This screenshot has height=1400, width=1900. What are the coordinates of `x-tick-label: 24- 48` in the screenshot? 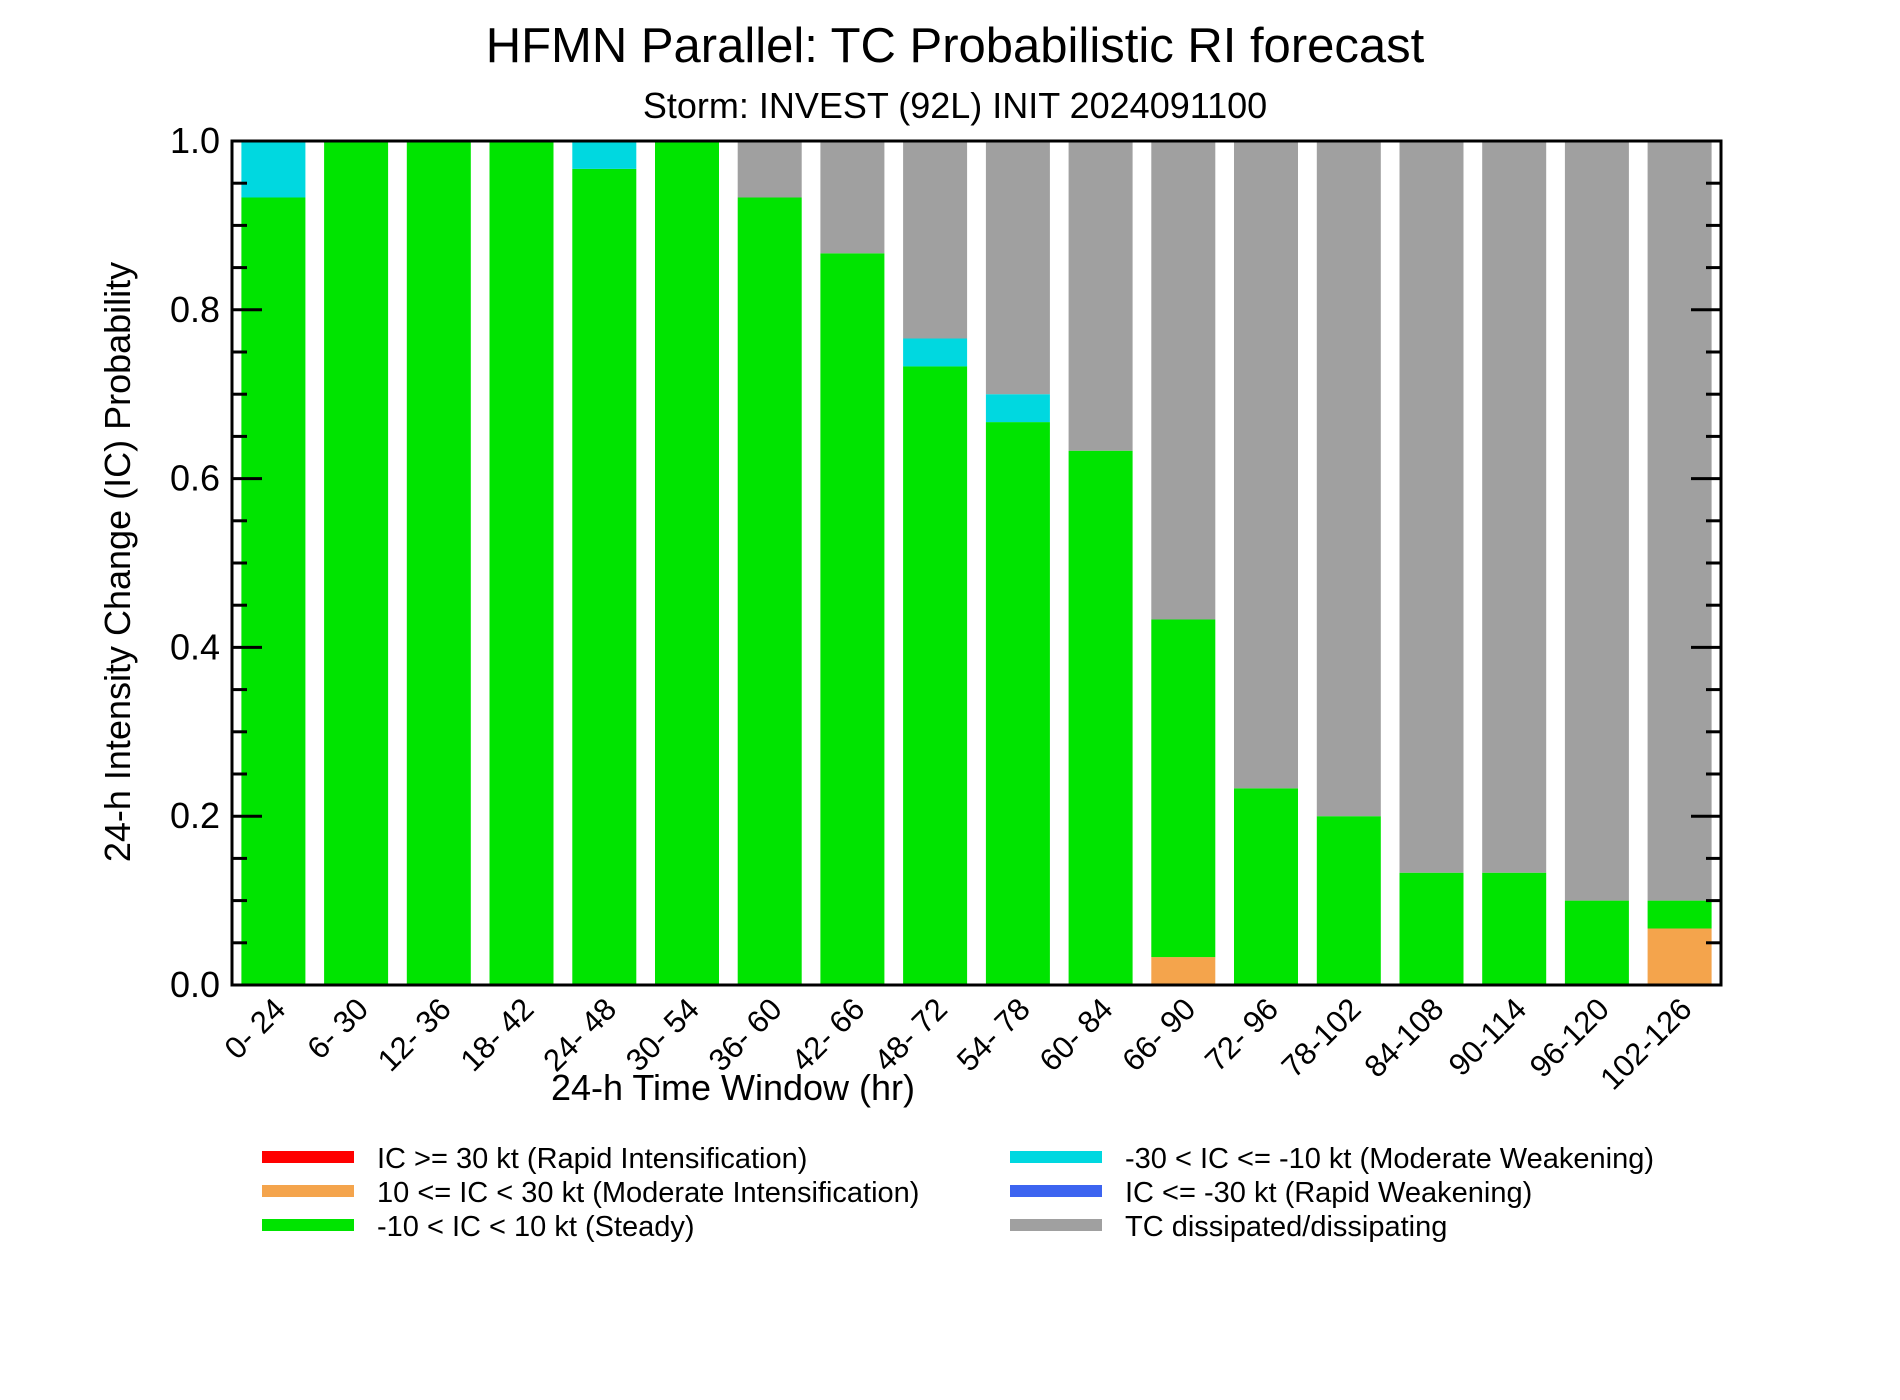 It's located at (579, 1034).